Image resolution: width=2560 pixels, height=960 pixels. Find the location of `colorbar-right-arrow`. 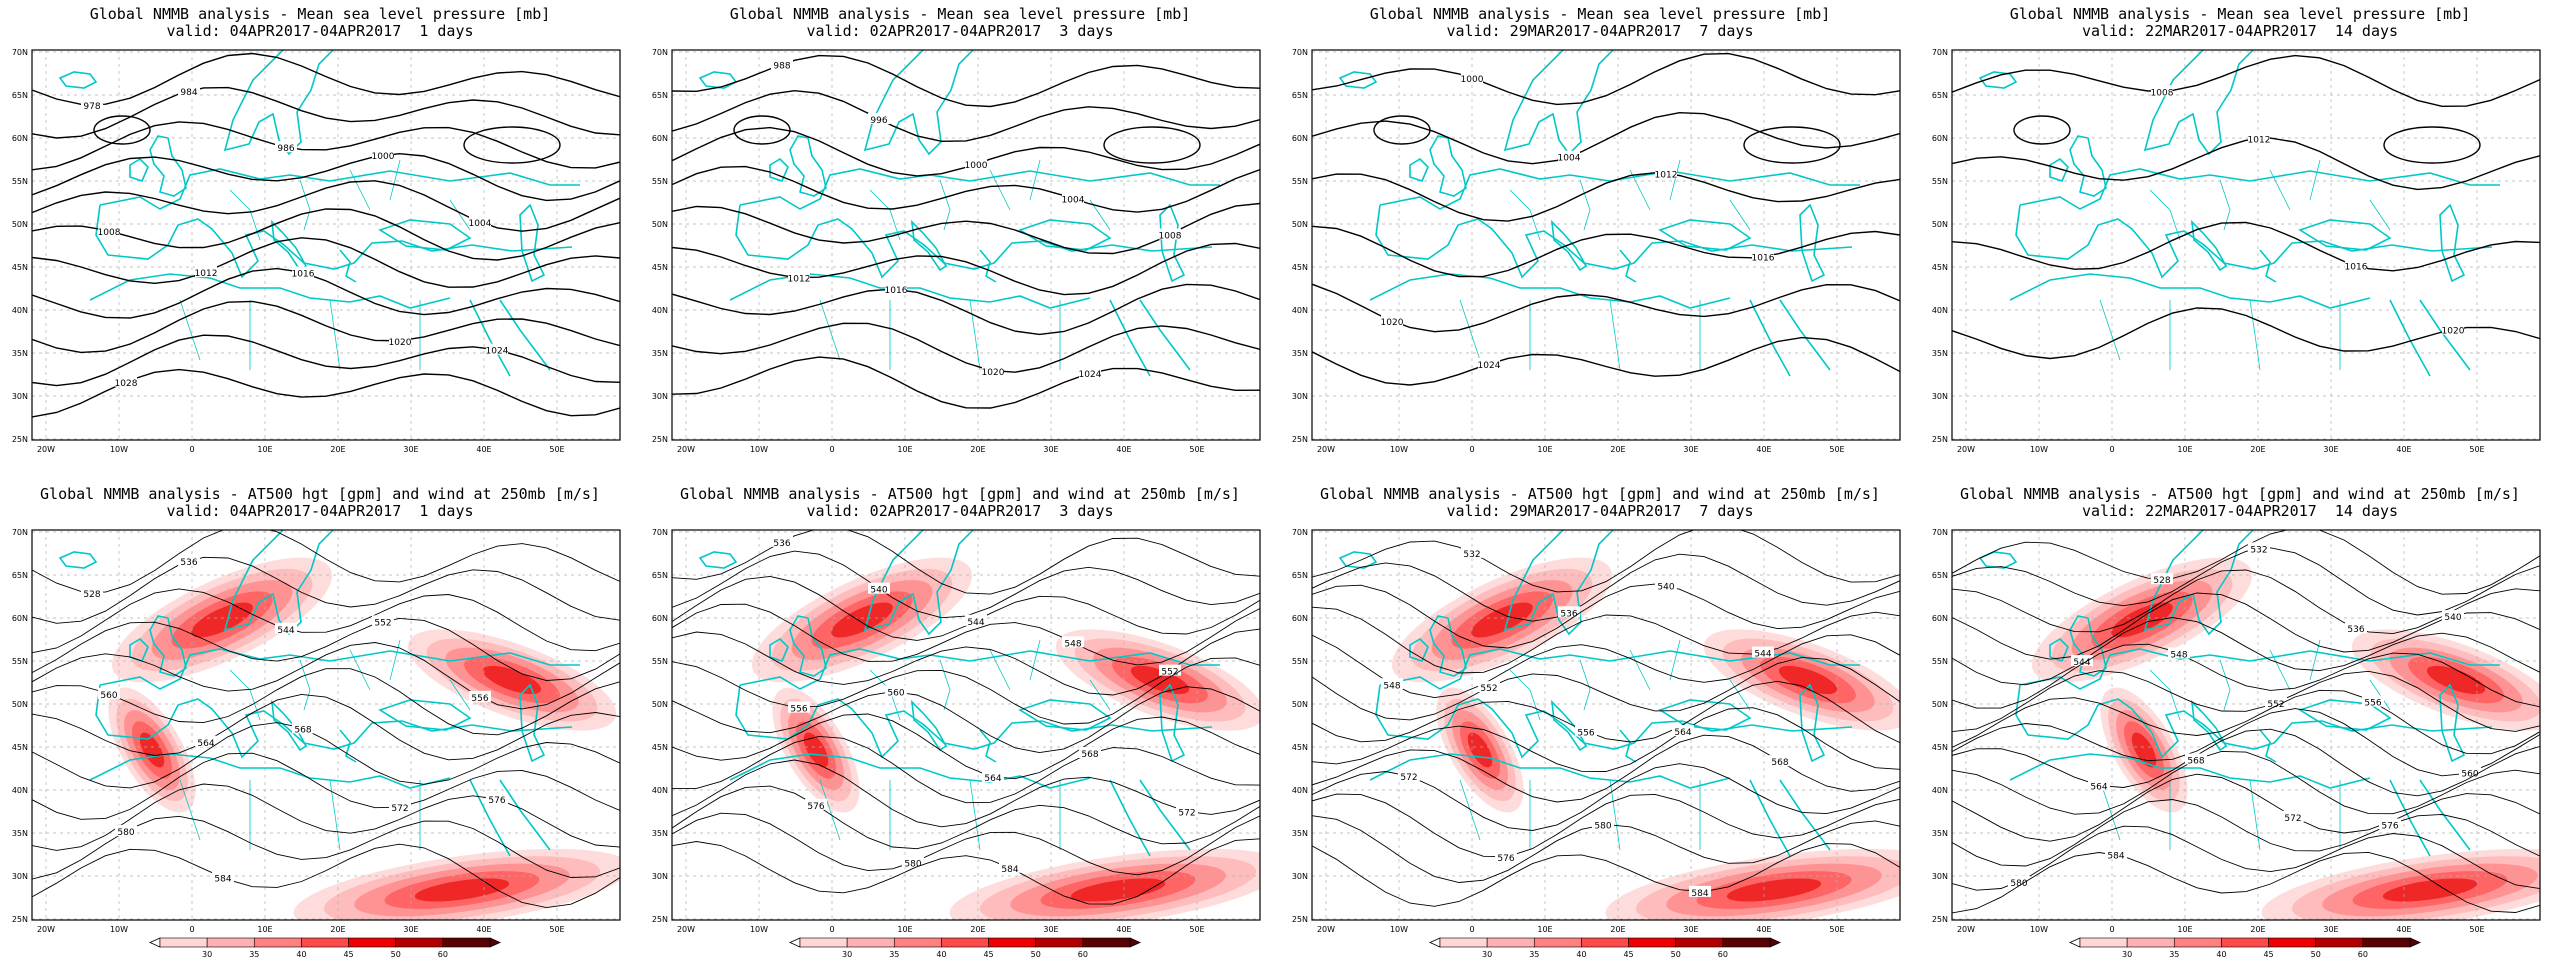

colorbar-right-arrow is located at coordinates (495, 942).